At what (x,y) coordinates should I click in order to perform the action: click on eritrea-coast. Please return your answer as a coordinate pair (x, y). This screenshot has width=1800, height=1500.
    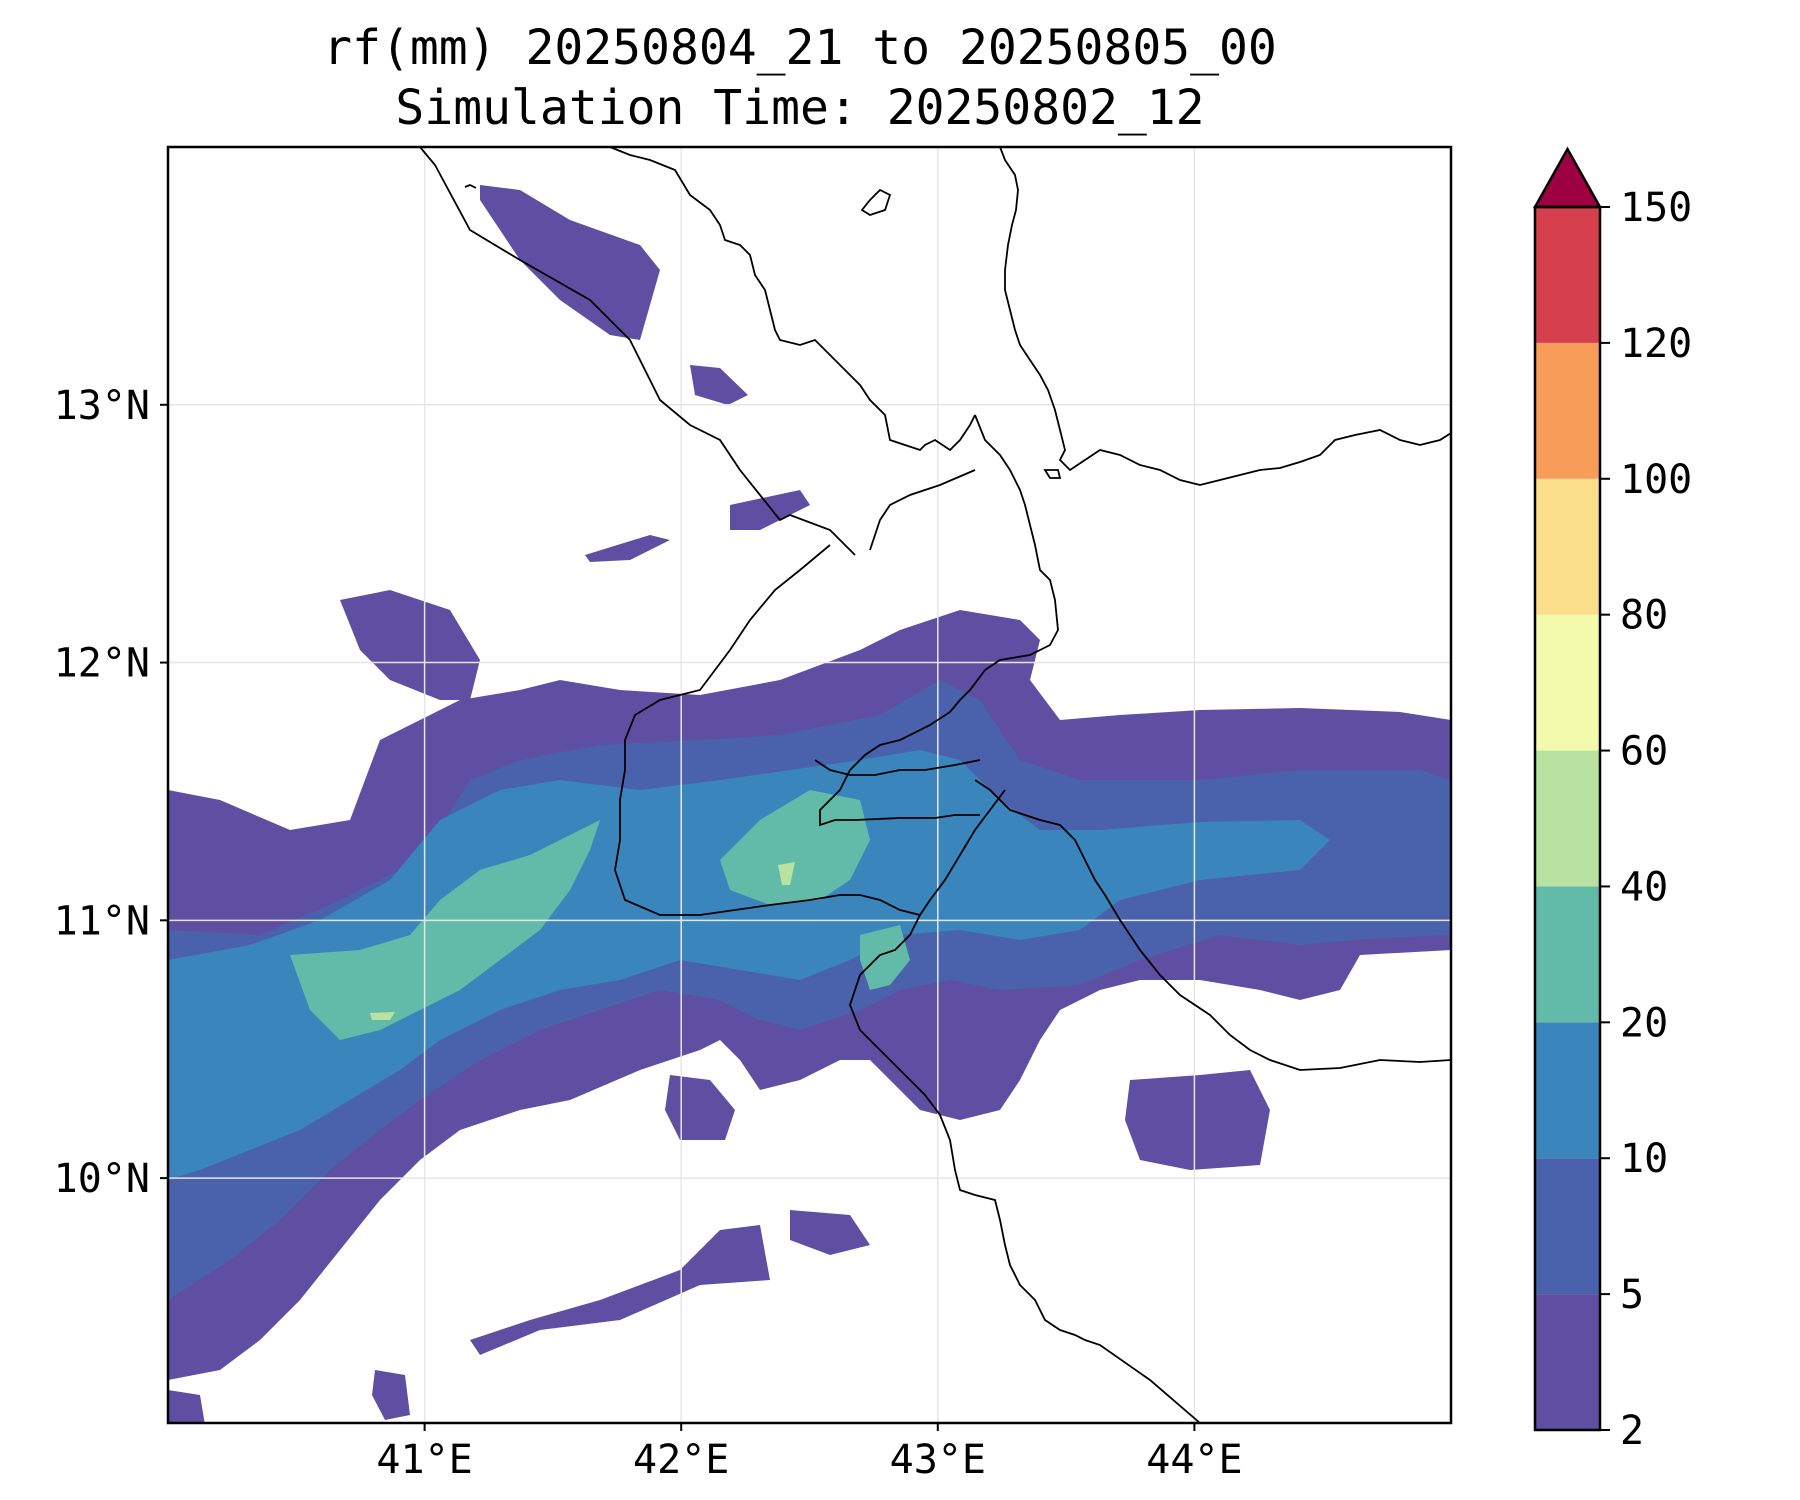
    Looking at the image, I should click on (637, 351).